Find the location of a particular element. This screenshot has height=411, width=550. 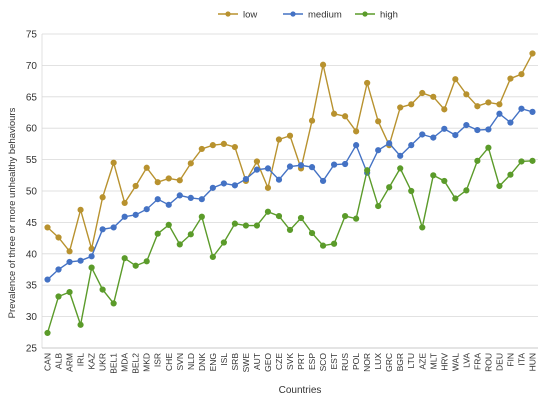

x-tick-label: WAL is located at coordinates (455, 362).